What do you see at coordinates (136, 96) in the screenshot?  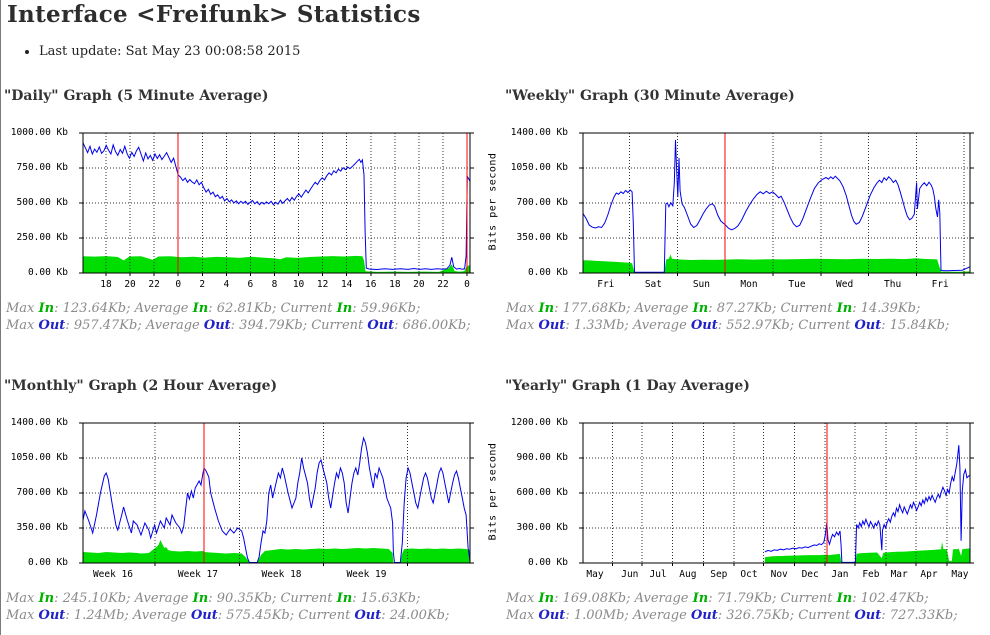 I see `daily-graph-heading: "Daily" Graph (5 Minute Average)` at bounding box center [136, 96].